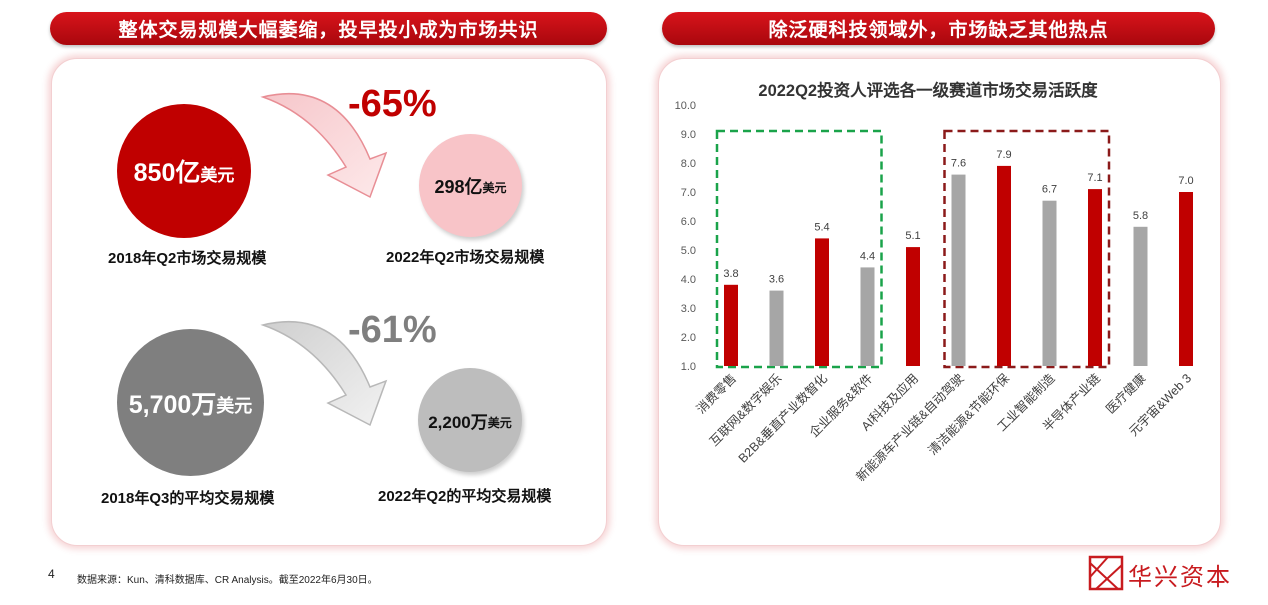  What do you see at coordinates (458, 186) in the screenshot?
I see `2022-q2-market-scale-value: 298亿` at bounding box center [458, 186].